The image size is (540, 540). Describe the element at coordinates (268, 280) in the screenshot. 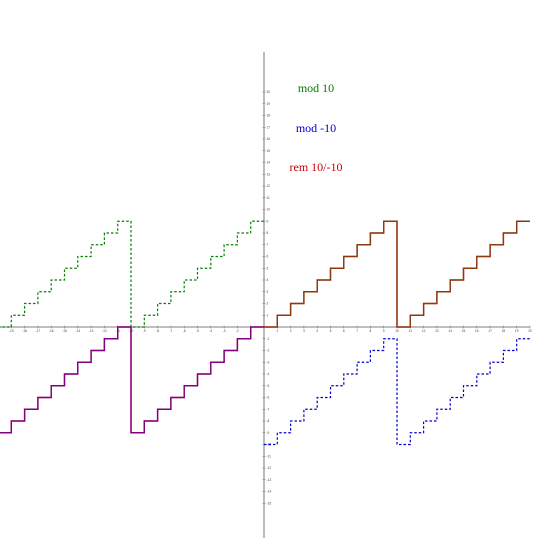

I see `y-tick-label: 4` at that location.